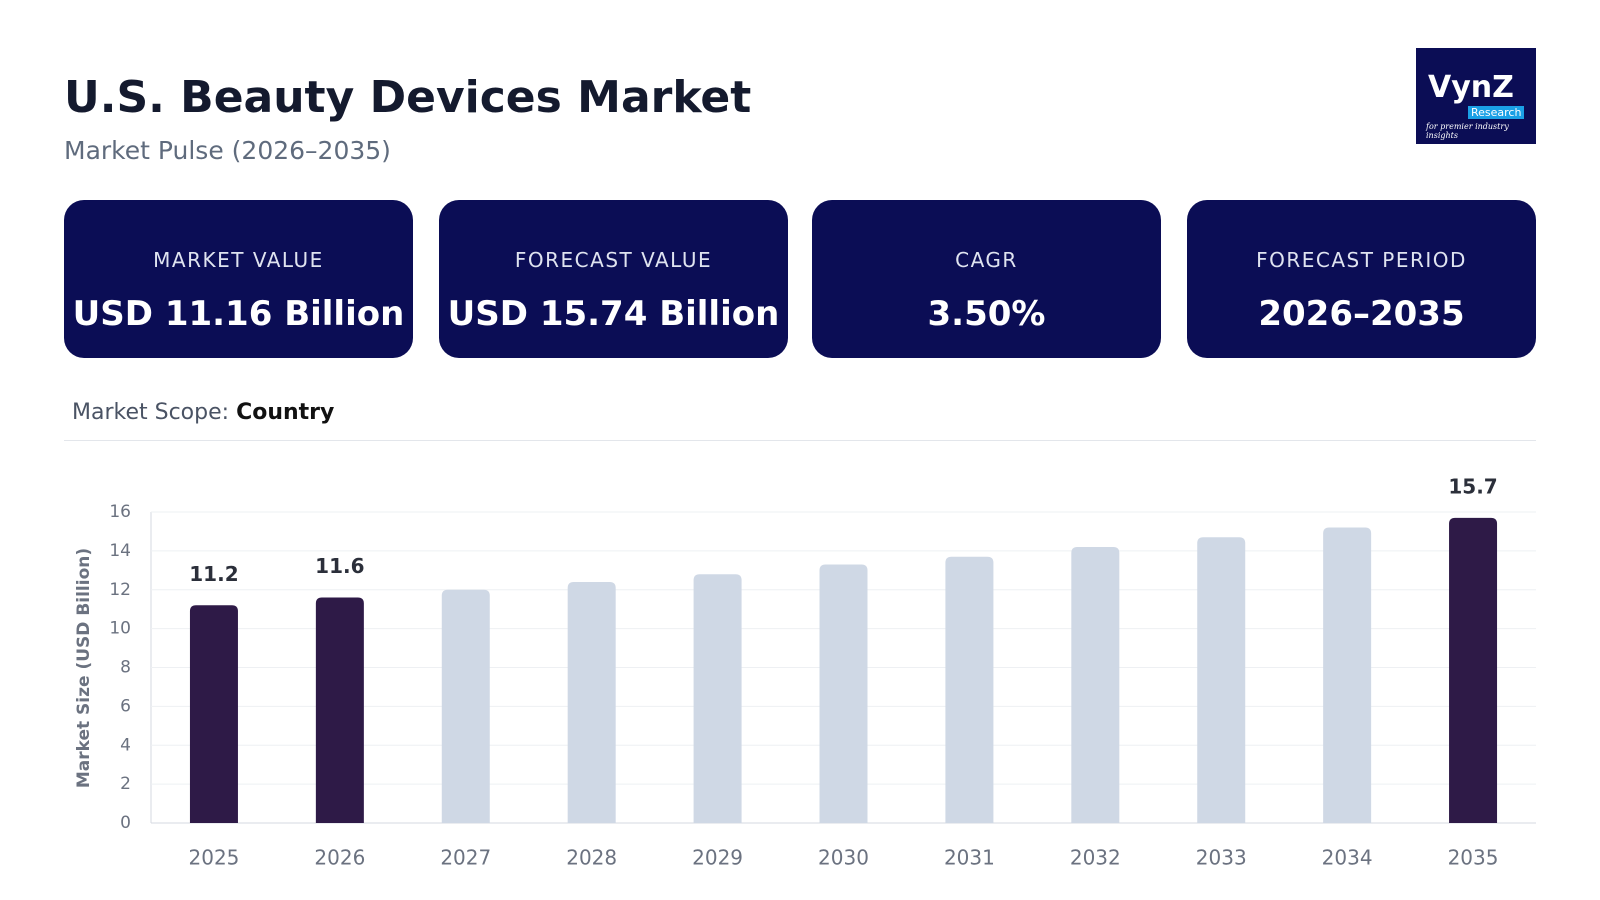 The image size is (1600, 900). I want to click on card-label: MARKET VALUE, so click(238, 260).